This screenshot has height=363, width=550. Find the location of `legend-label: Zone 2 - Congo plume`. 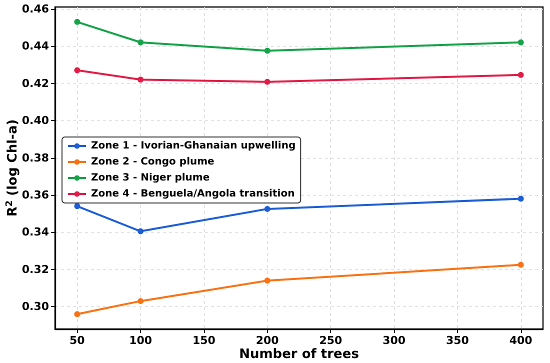

legend-label: Zone 2 - Congo plume is located at coordinates (153, 162).